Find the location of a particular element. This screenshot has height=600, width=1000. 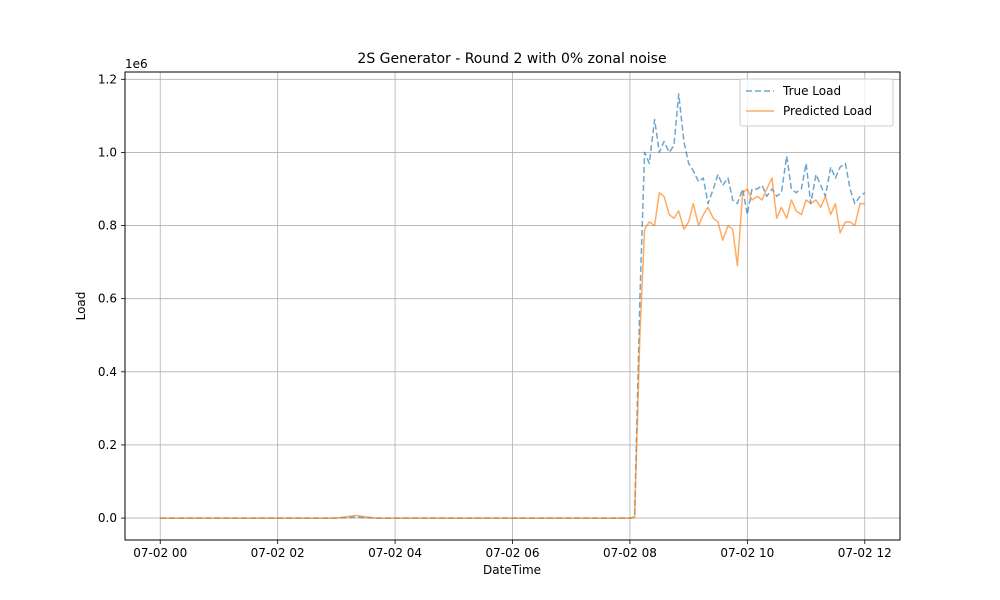

y-axis-label: Load is located at coordinates (81, 306).